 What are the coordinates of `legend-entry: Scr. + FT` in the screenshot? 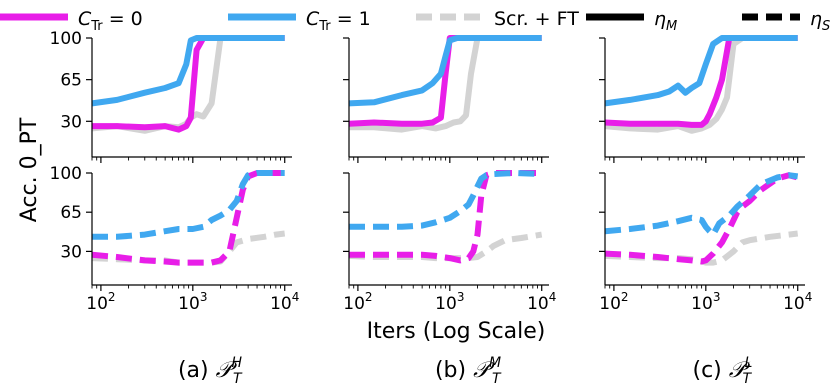 It's located at (497, 19).